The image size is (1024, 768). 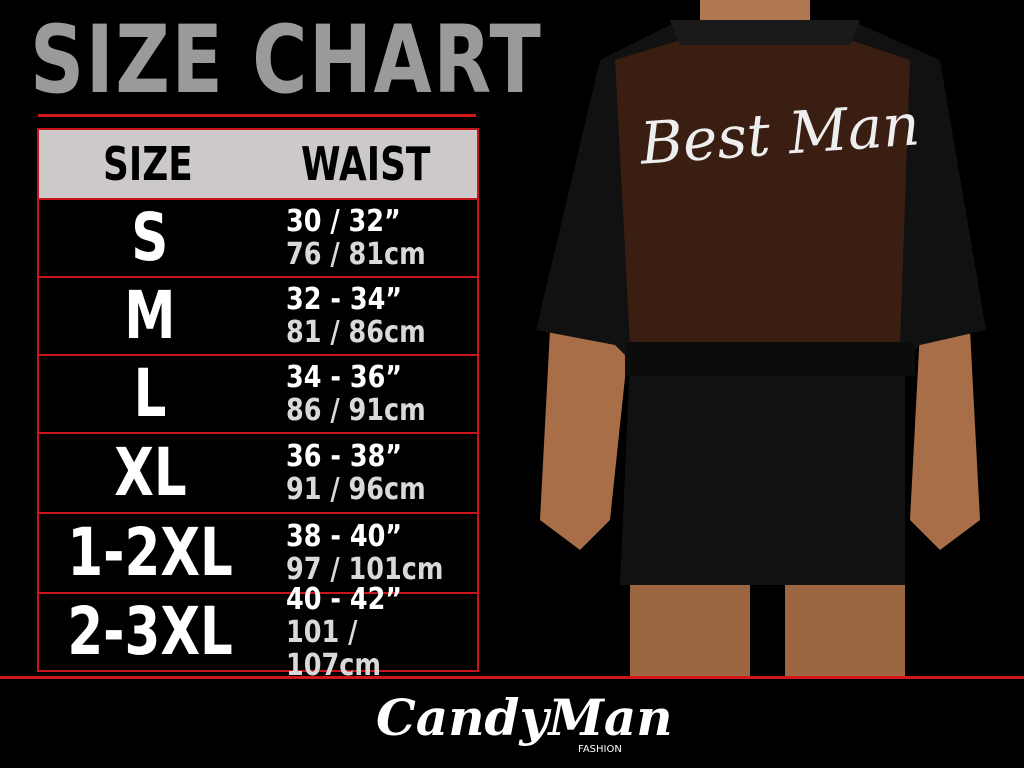 I want to click on waist-inches: 40 - 42”, so click(x=344, y=599).